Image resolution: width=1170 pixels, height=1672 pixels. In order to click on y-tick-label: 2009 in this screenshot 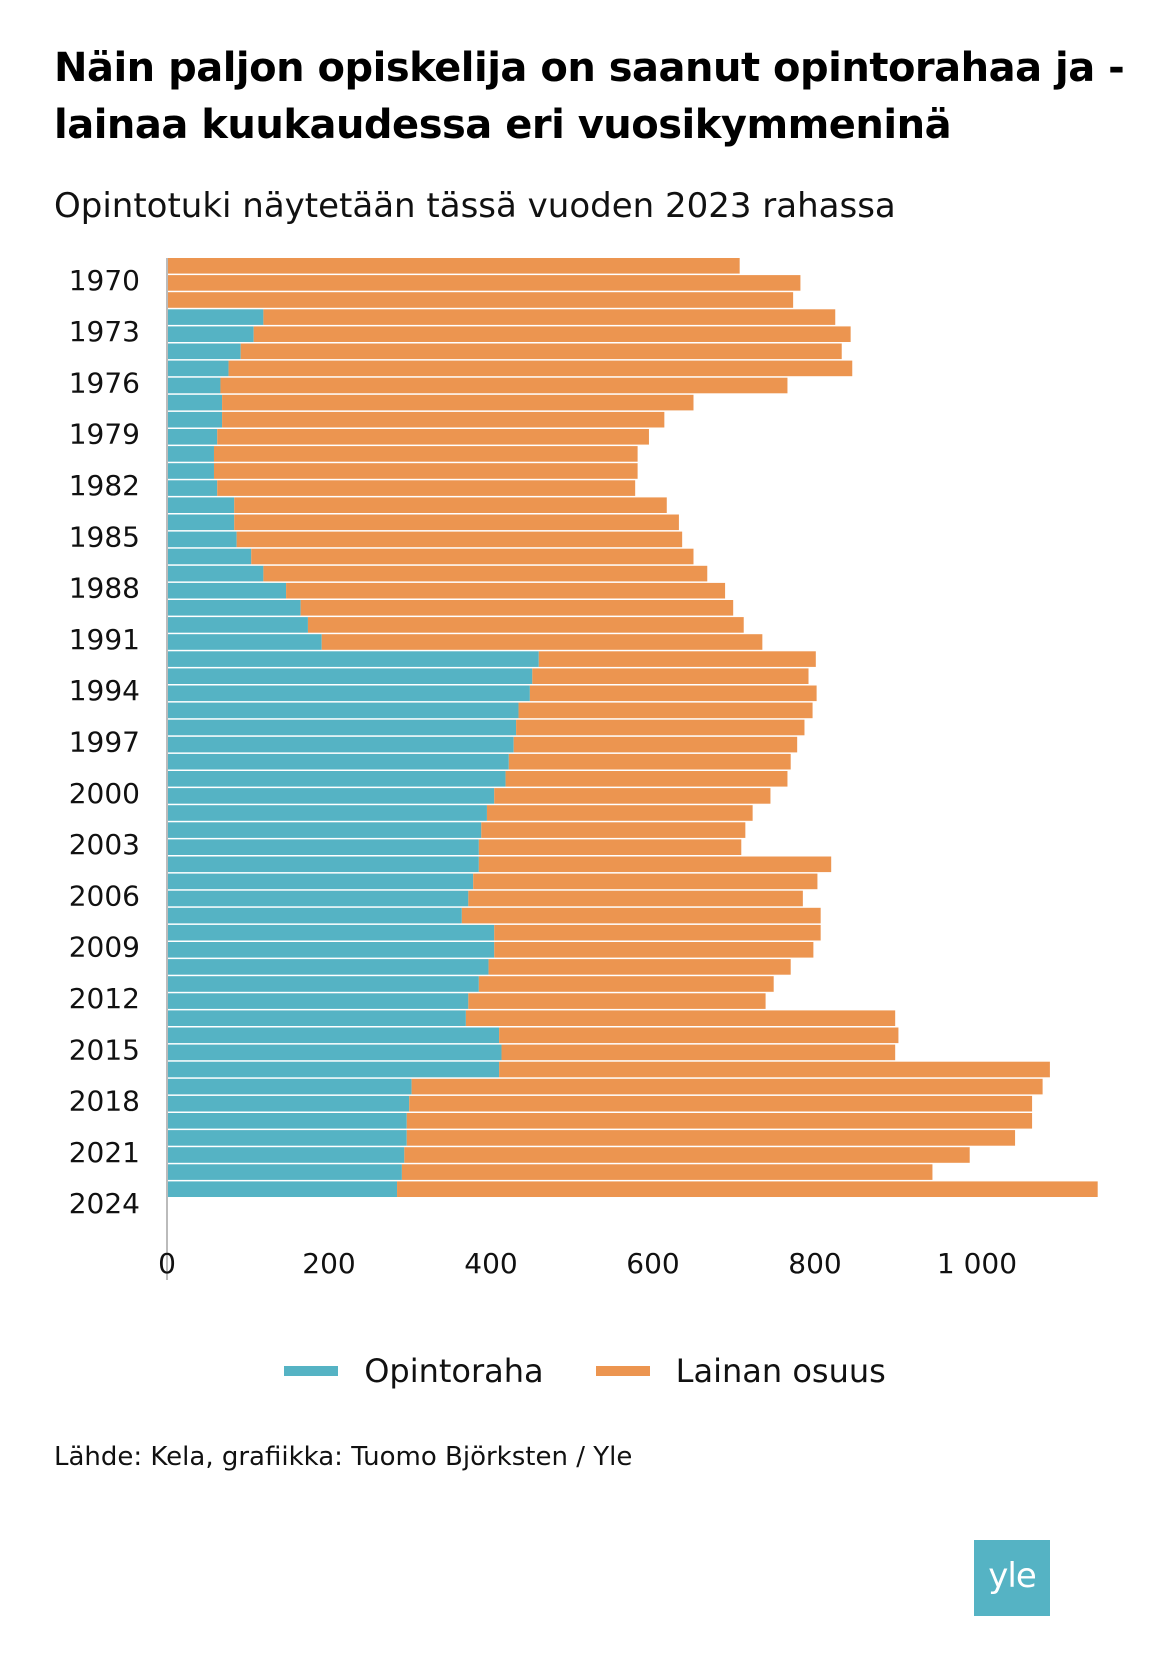, I will do `click(104, 947)`.